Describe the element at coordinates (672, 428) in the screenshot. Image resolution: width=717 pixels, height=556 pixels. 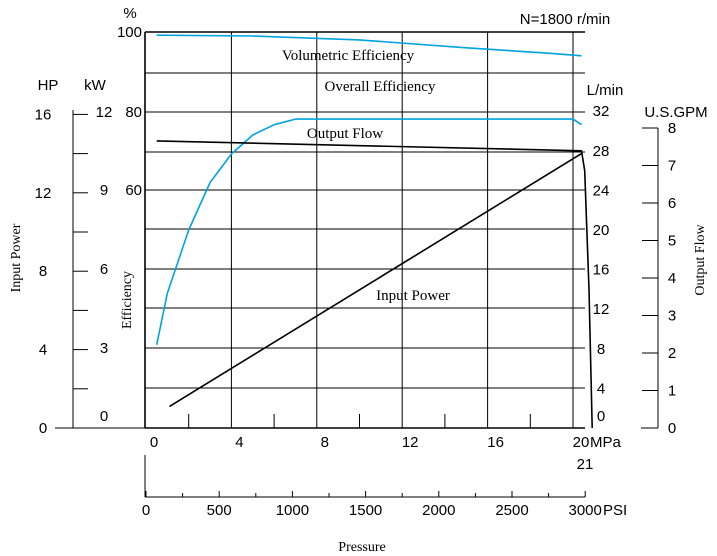
I see `gpm-tick-label: 0` at that location.